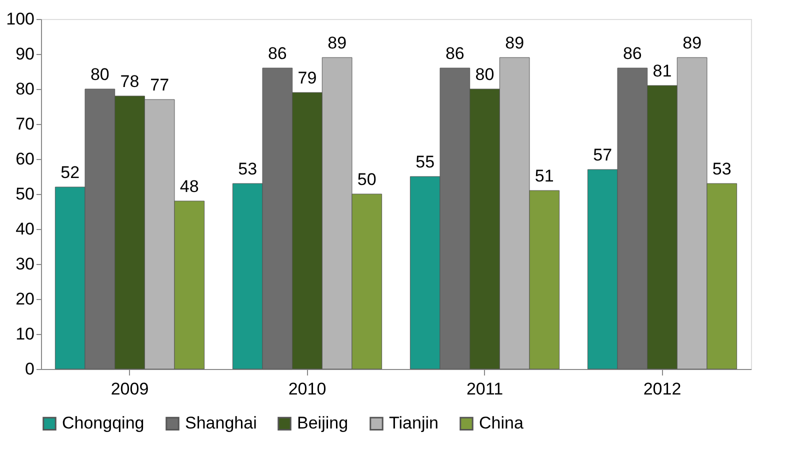 This screenshot has width=793, height=466. What do you see at coordinates (602, 155) in the screenshot?
I see `data-label: 57` at bounding box center [602, 155].